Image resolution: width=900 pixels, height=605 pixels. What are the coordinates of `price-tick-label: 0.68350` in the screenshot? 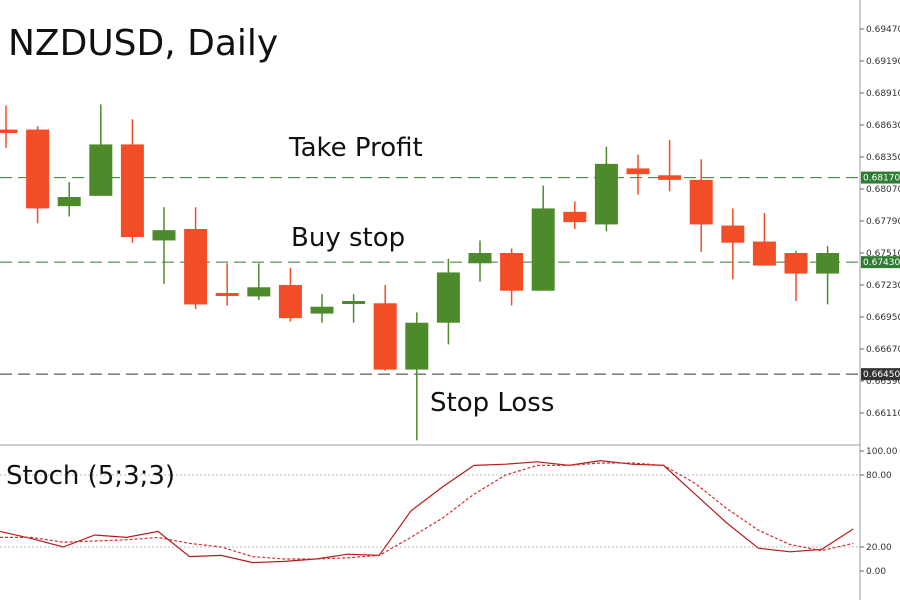 It's located at (883, 158).